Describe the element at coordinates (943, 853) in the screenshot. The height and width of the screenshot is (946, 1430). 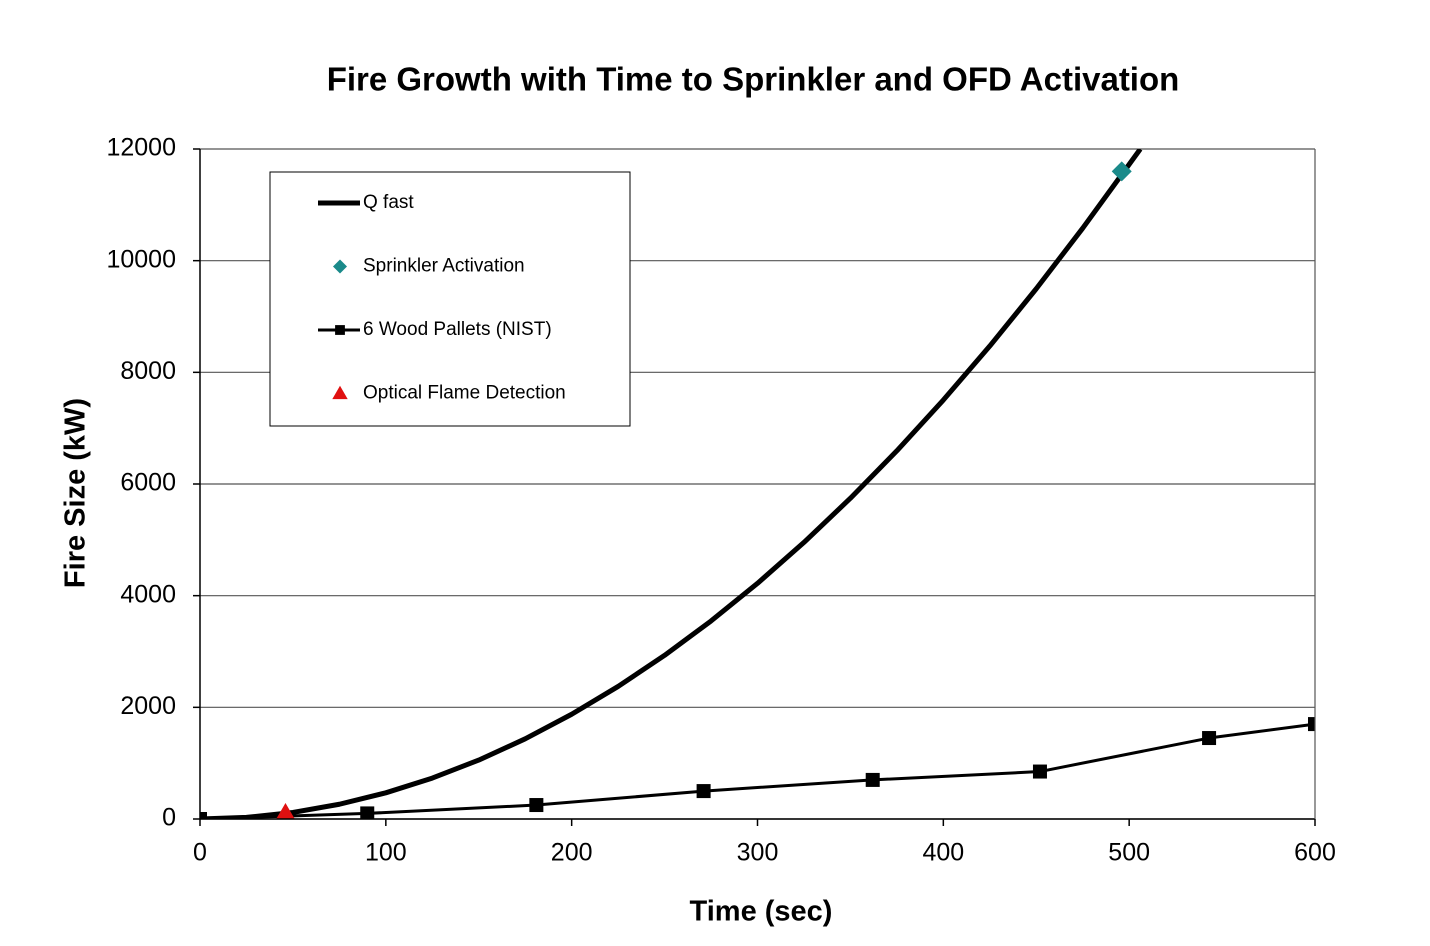
I see `x-tick-label: 400` at that location.